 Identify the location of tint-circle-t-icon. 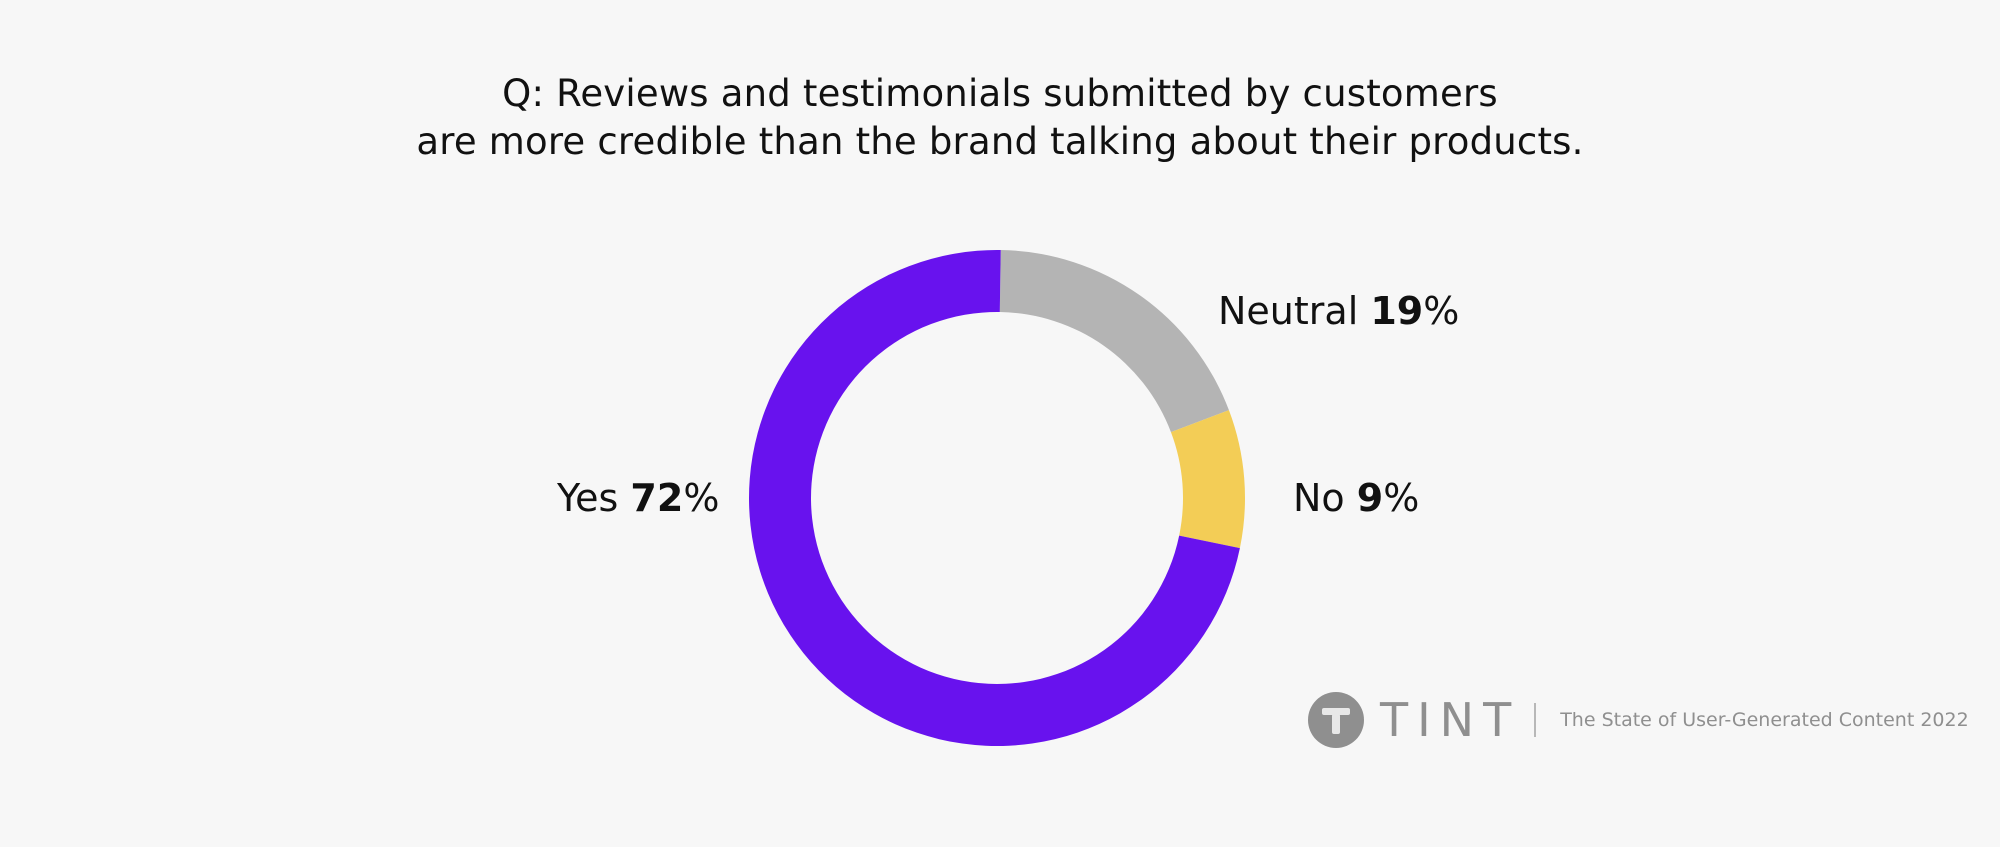
(1336, 720).